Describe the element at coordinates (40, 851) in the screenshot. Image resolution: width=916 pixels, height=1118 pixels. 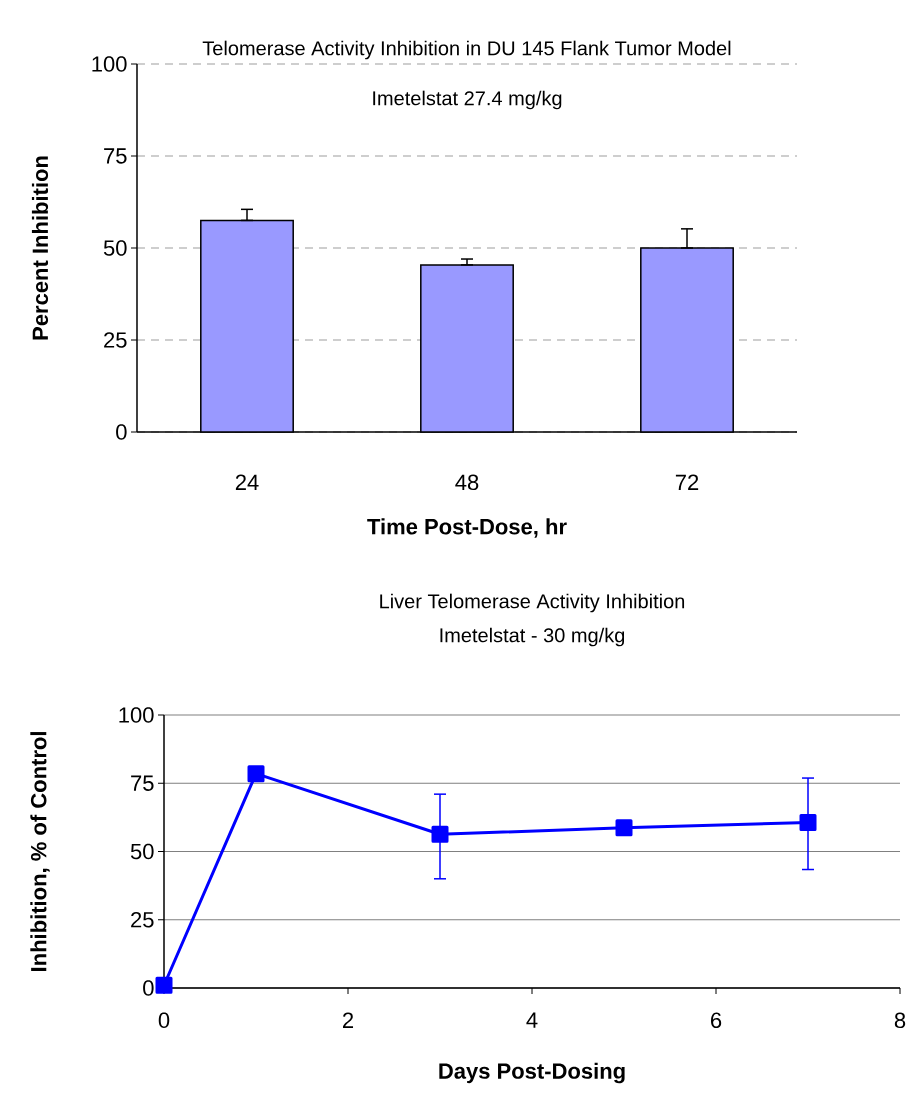
I see `y-axis-title: Inhibition, % of Control` at that location.